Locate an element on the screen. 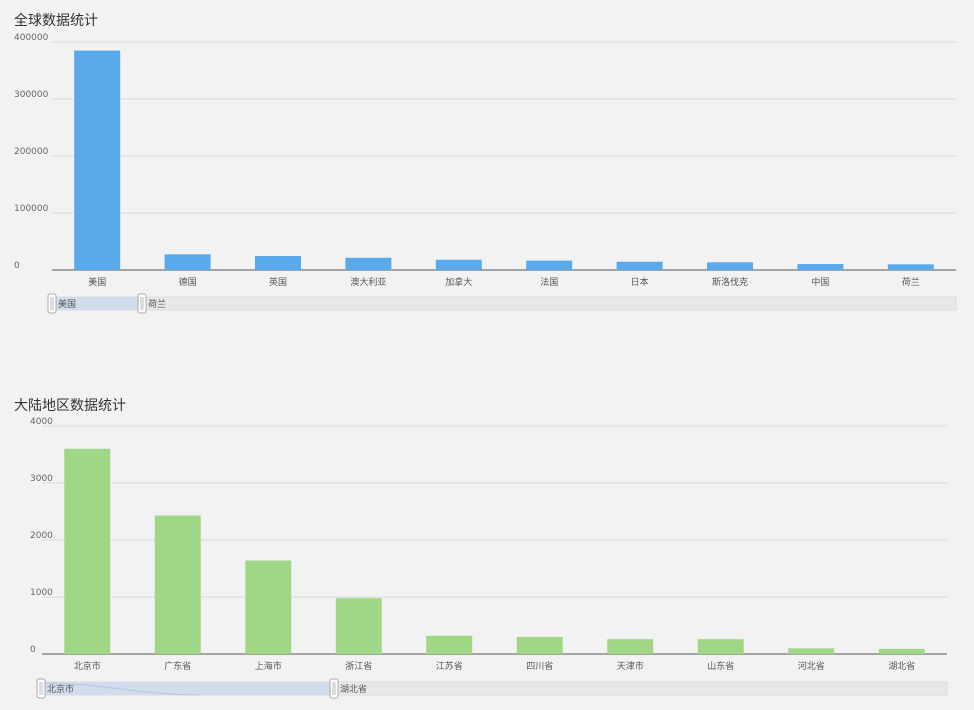 The height and width of the screenshot is (710, 974). x-tick-label: 江苏省 is located at coordinates (449, 666).